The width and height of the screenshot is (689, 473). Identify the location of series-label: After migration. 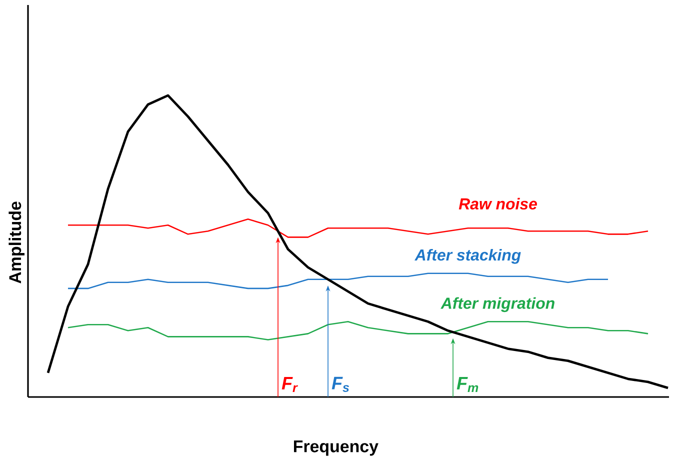
(497, 304).